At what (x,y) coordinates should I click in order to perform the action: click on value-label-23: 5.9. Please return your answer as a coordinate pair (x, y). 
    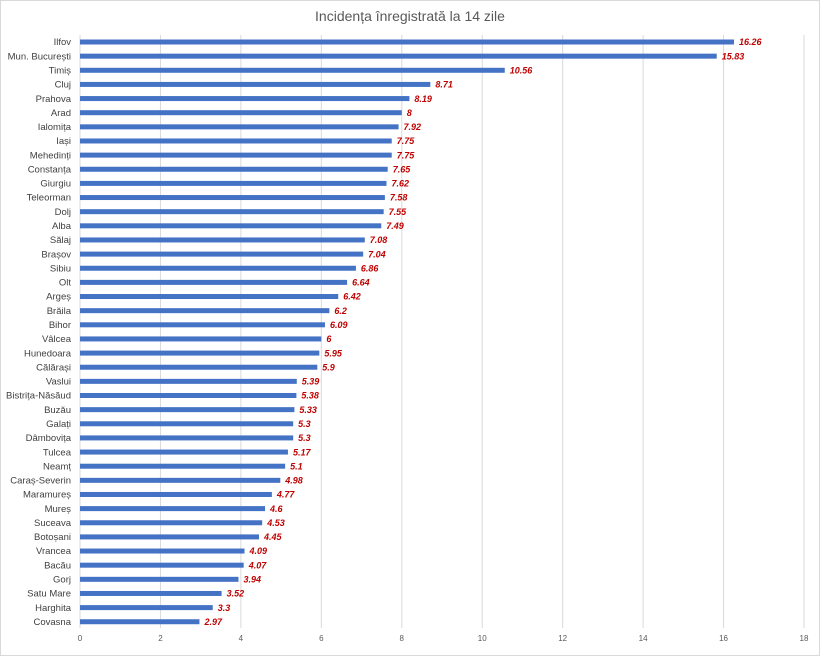
    Looking at the image, I should click on (328, 367).